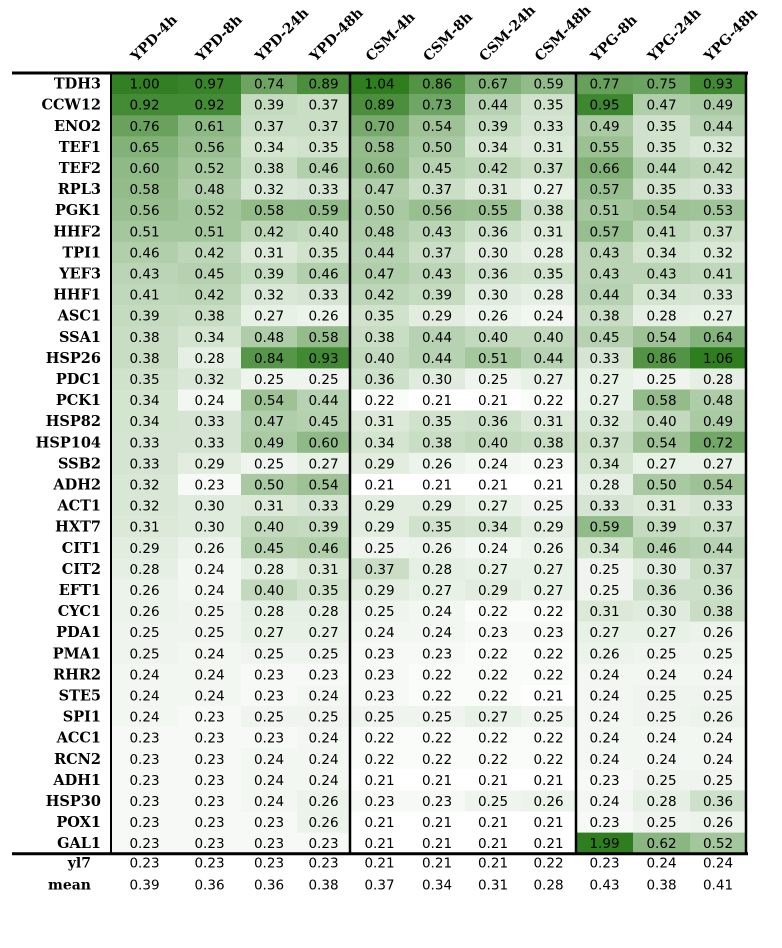 This screenshot has height=948, width=782. What do you see at coordinates (78, 632) in the screenshot?
I see `row-label: PDA1` at bounding box center [78, 632].